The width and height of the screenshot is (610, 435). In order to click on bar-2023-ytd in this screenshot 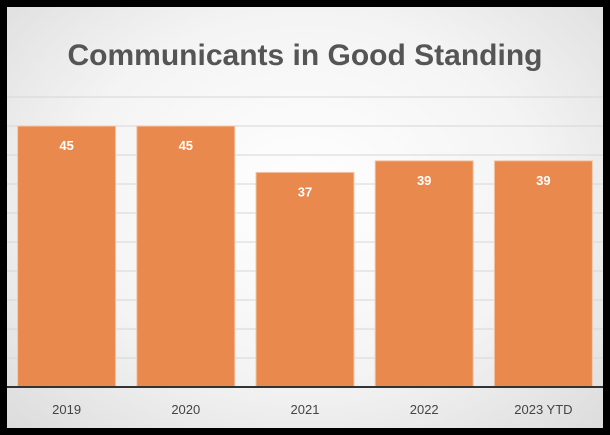, I will do `click(543, 274)`.